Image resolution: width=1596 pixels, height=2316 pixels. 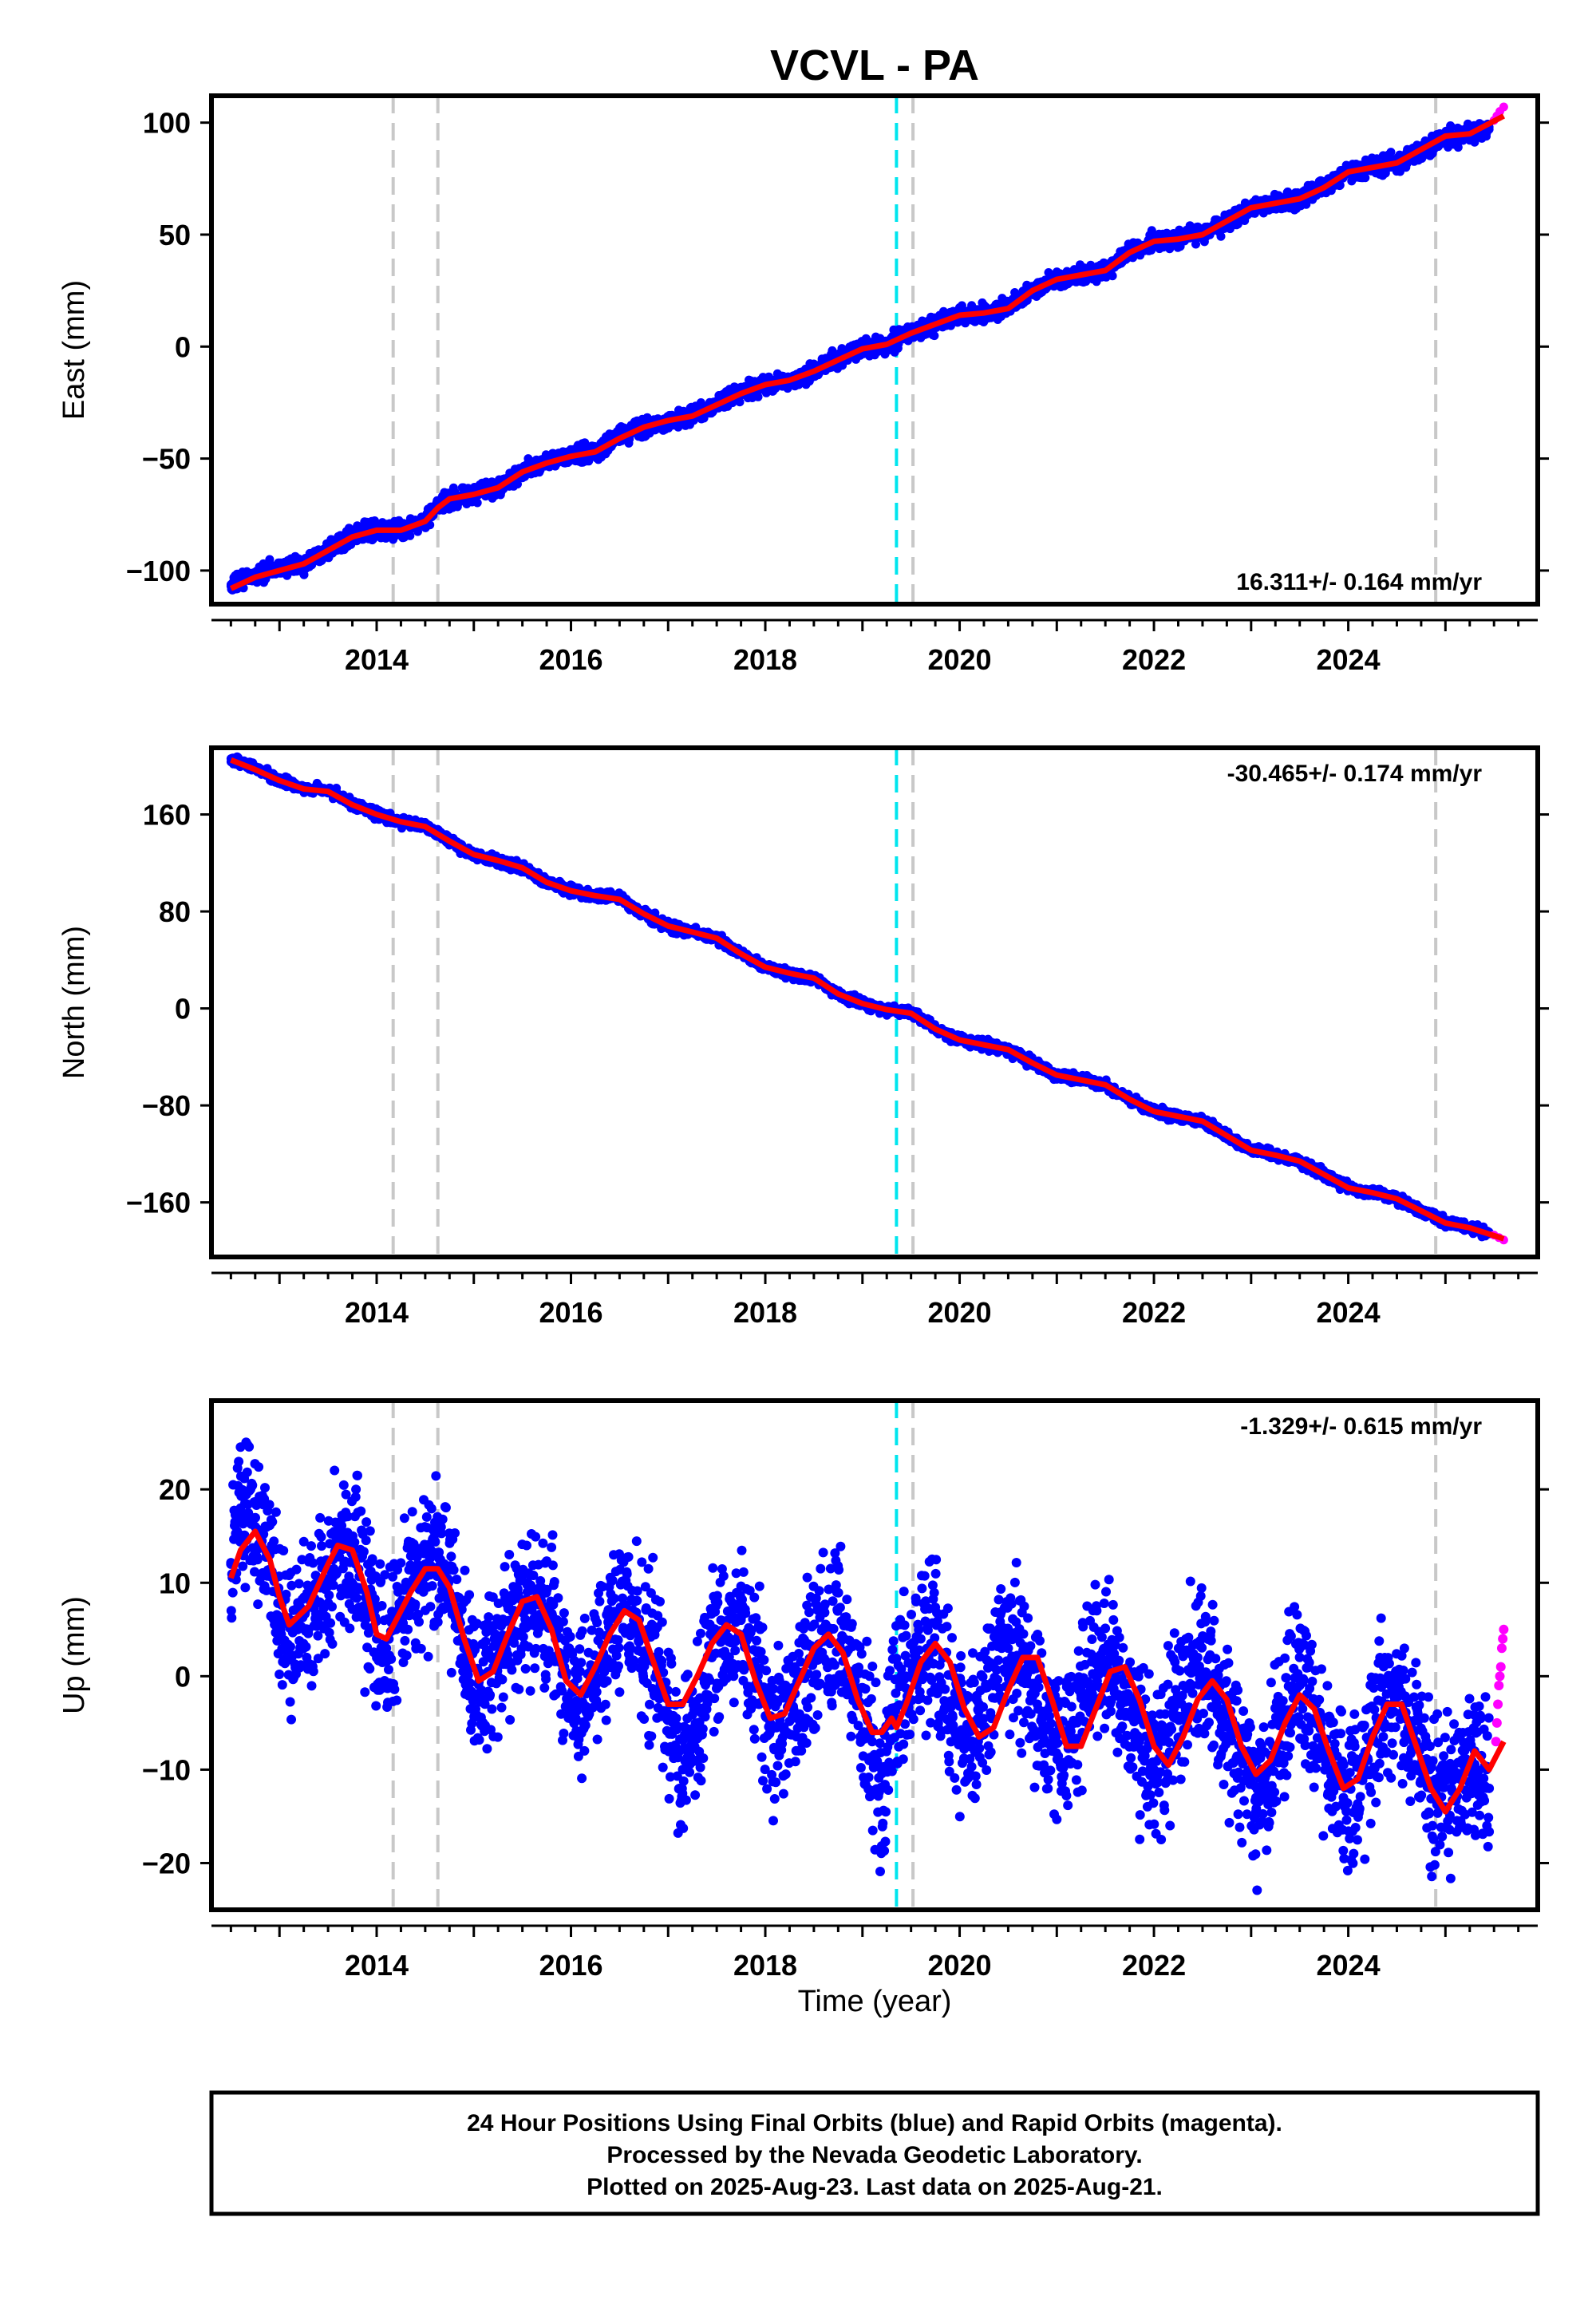 What do you see at coordinates (175, 235) in the screenshot?
I see `east-y-tick-label: 50` at bounding box center [175, 235].